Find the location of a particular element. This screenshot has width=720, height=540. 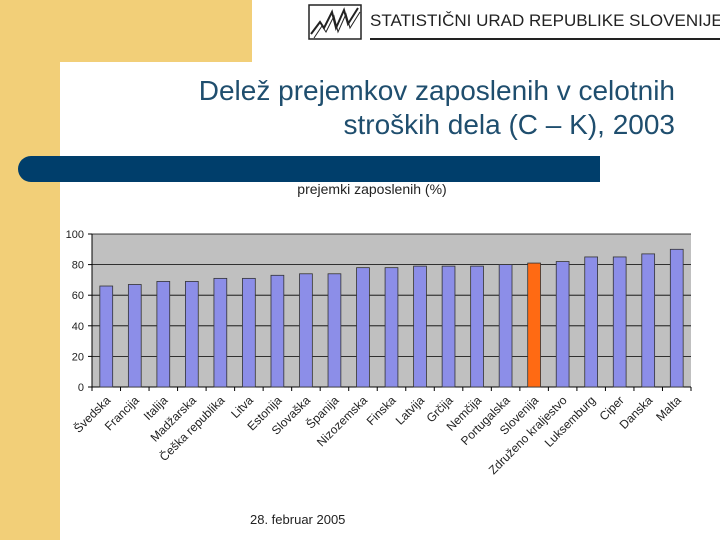

surs-logo-icon is located at coordinates (335, 22).